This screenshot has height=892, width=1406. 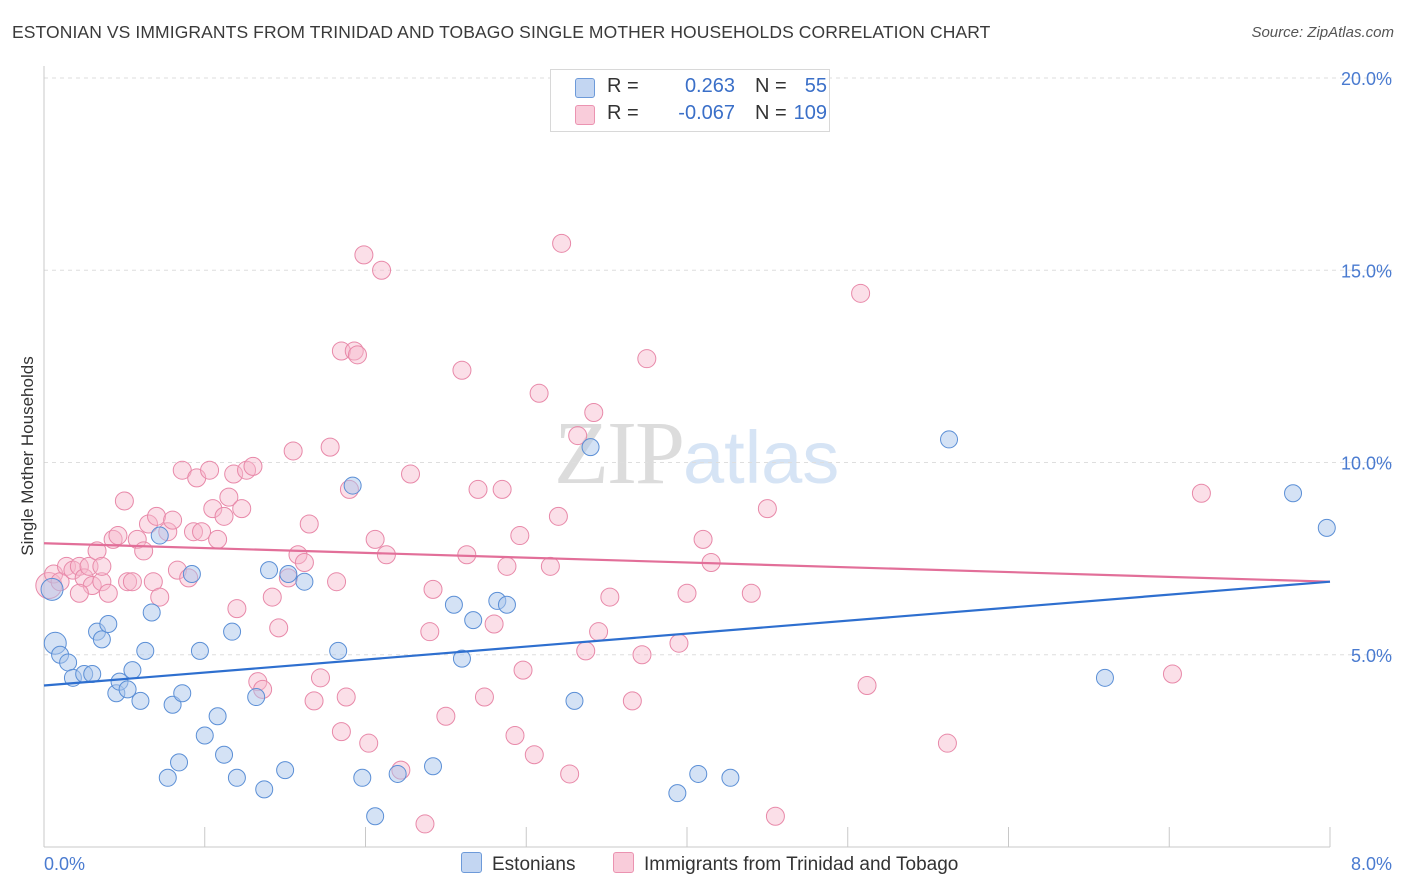 What do you see at coordinates (1322, 32) in the screenshot?
I see `source-credit: Source: ZipAtlas.com` at bounding box center [1322, 32].